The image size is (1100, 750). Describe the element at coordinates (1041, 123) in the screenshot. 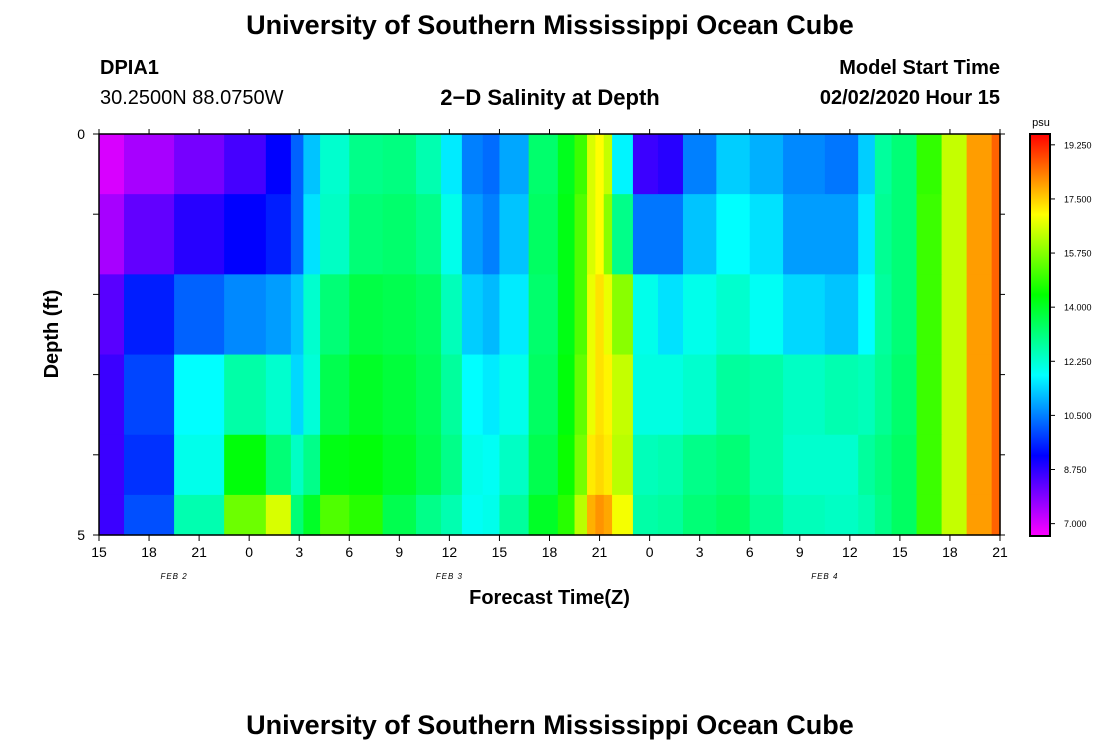

I see `colorbar-unit: psu` at that location.